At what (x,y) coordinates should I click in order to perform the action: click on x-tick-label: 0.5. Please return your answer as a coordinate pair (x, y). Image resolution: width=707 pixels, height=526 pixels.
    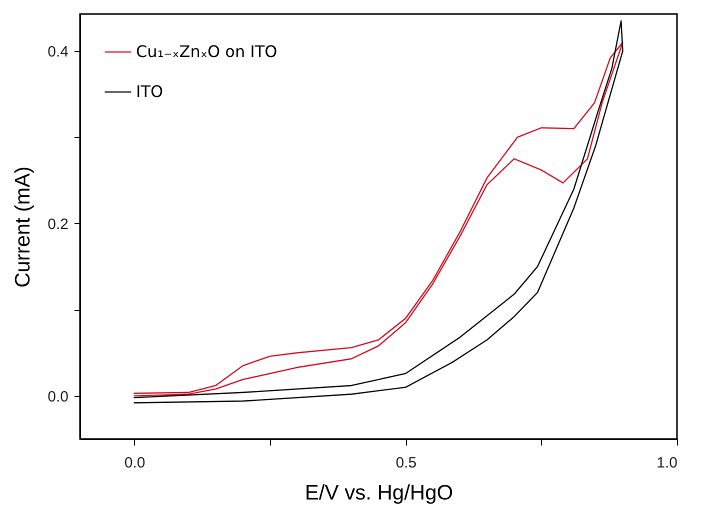
    Looking at the image, I should click on (406, 463).